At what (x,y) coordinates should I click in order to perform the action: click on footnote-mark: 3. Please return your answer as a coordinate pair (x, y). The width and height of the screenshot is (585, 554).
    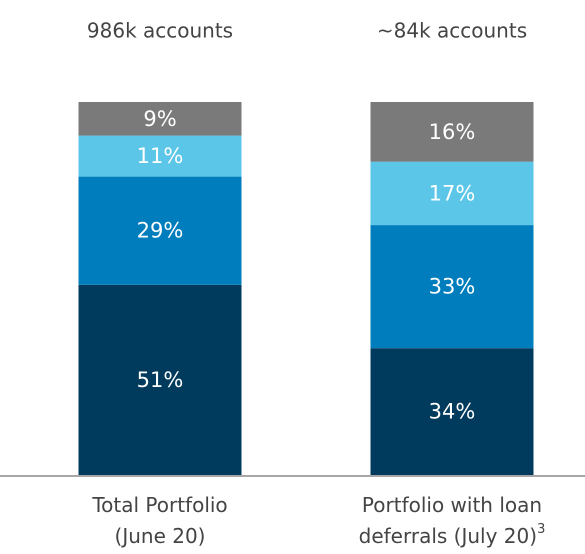
    Looking at the image, I should click on (541, 529).